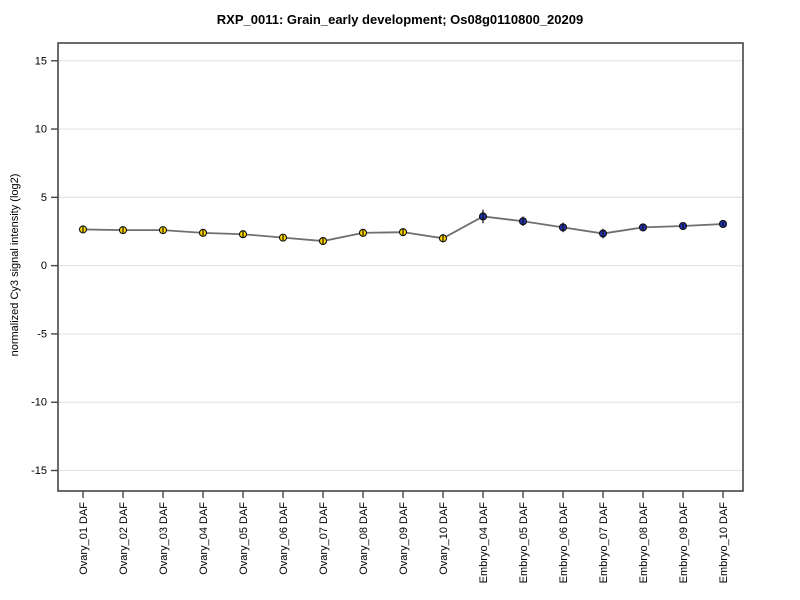 This screenshot has width=800, height=600. Describe the element at coordinates (44, 198) in the screenshot. I see `y-tick-label: 5` at that location.